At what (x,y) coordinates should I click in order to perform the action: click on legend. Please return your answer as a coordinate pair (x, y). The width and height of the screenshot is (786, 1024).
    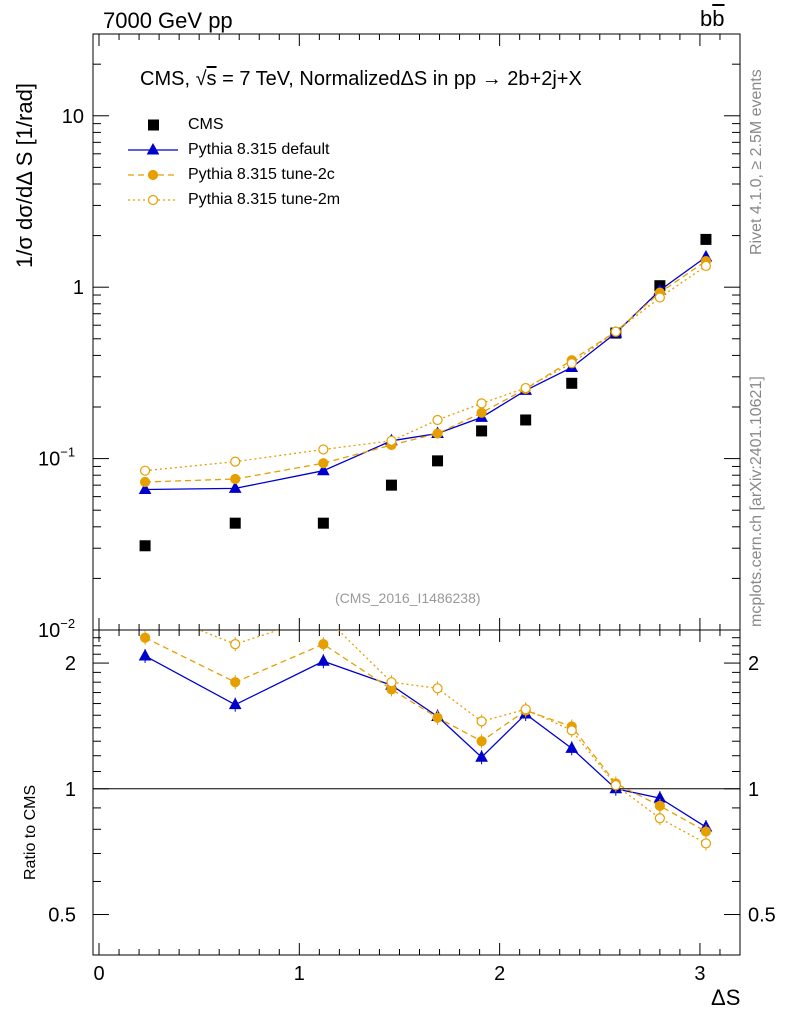
    Looking at the image, I should click on (153, 162).